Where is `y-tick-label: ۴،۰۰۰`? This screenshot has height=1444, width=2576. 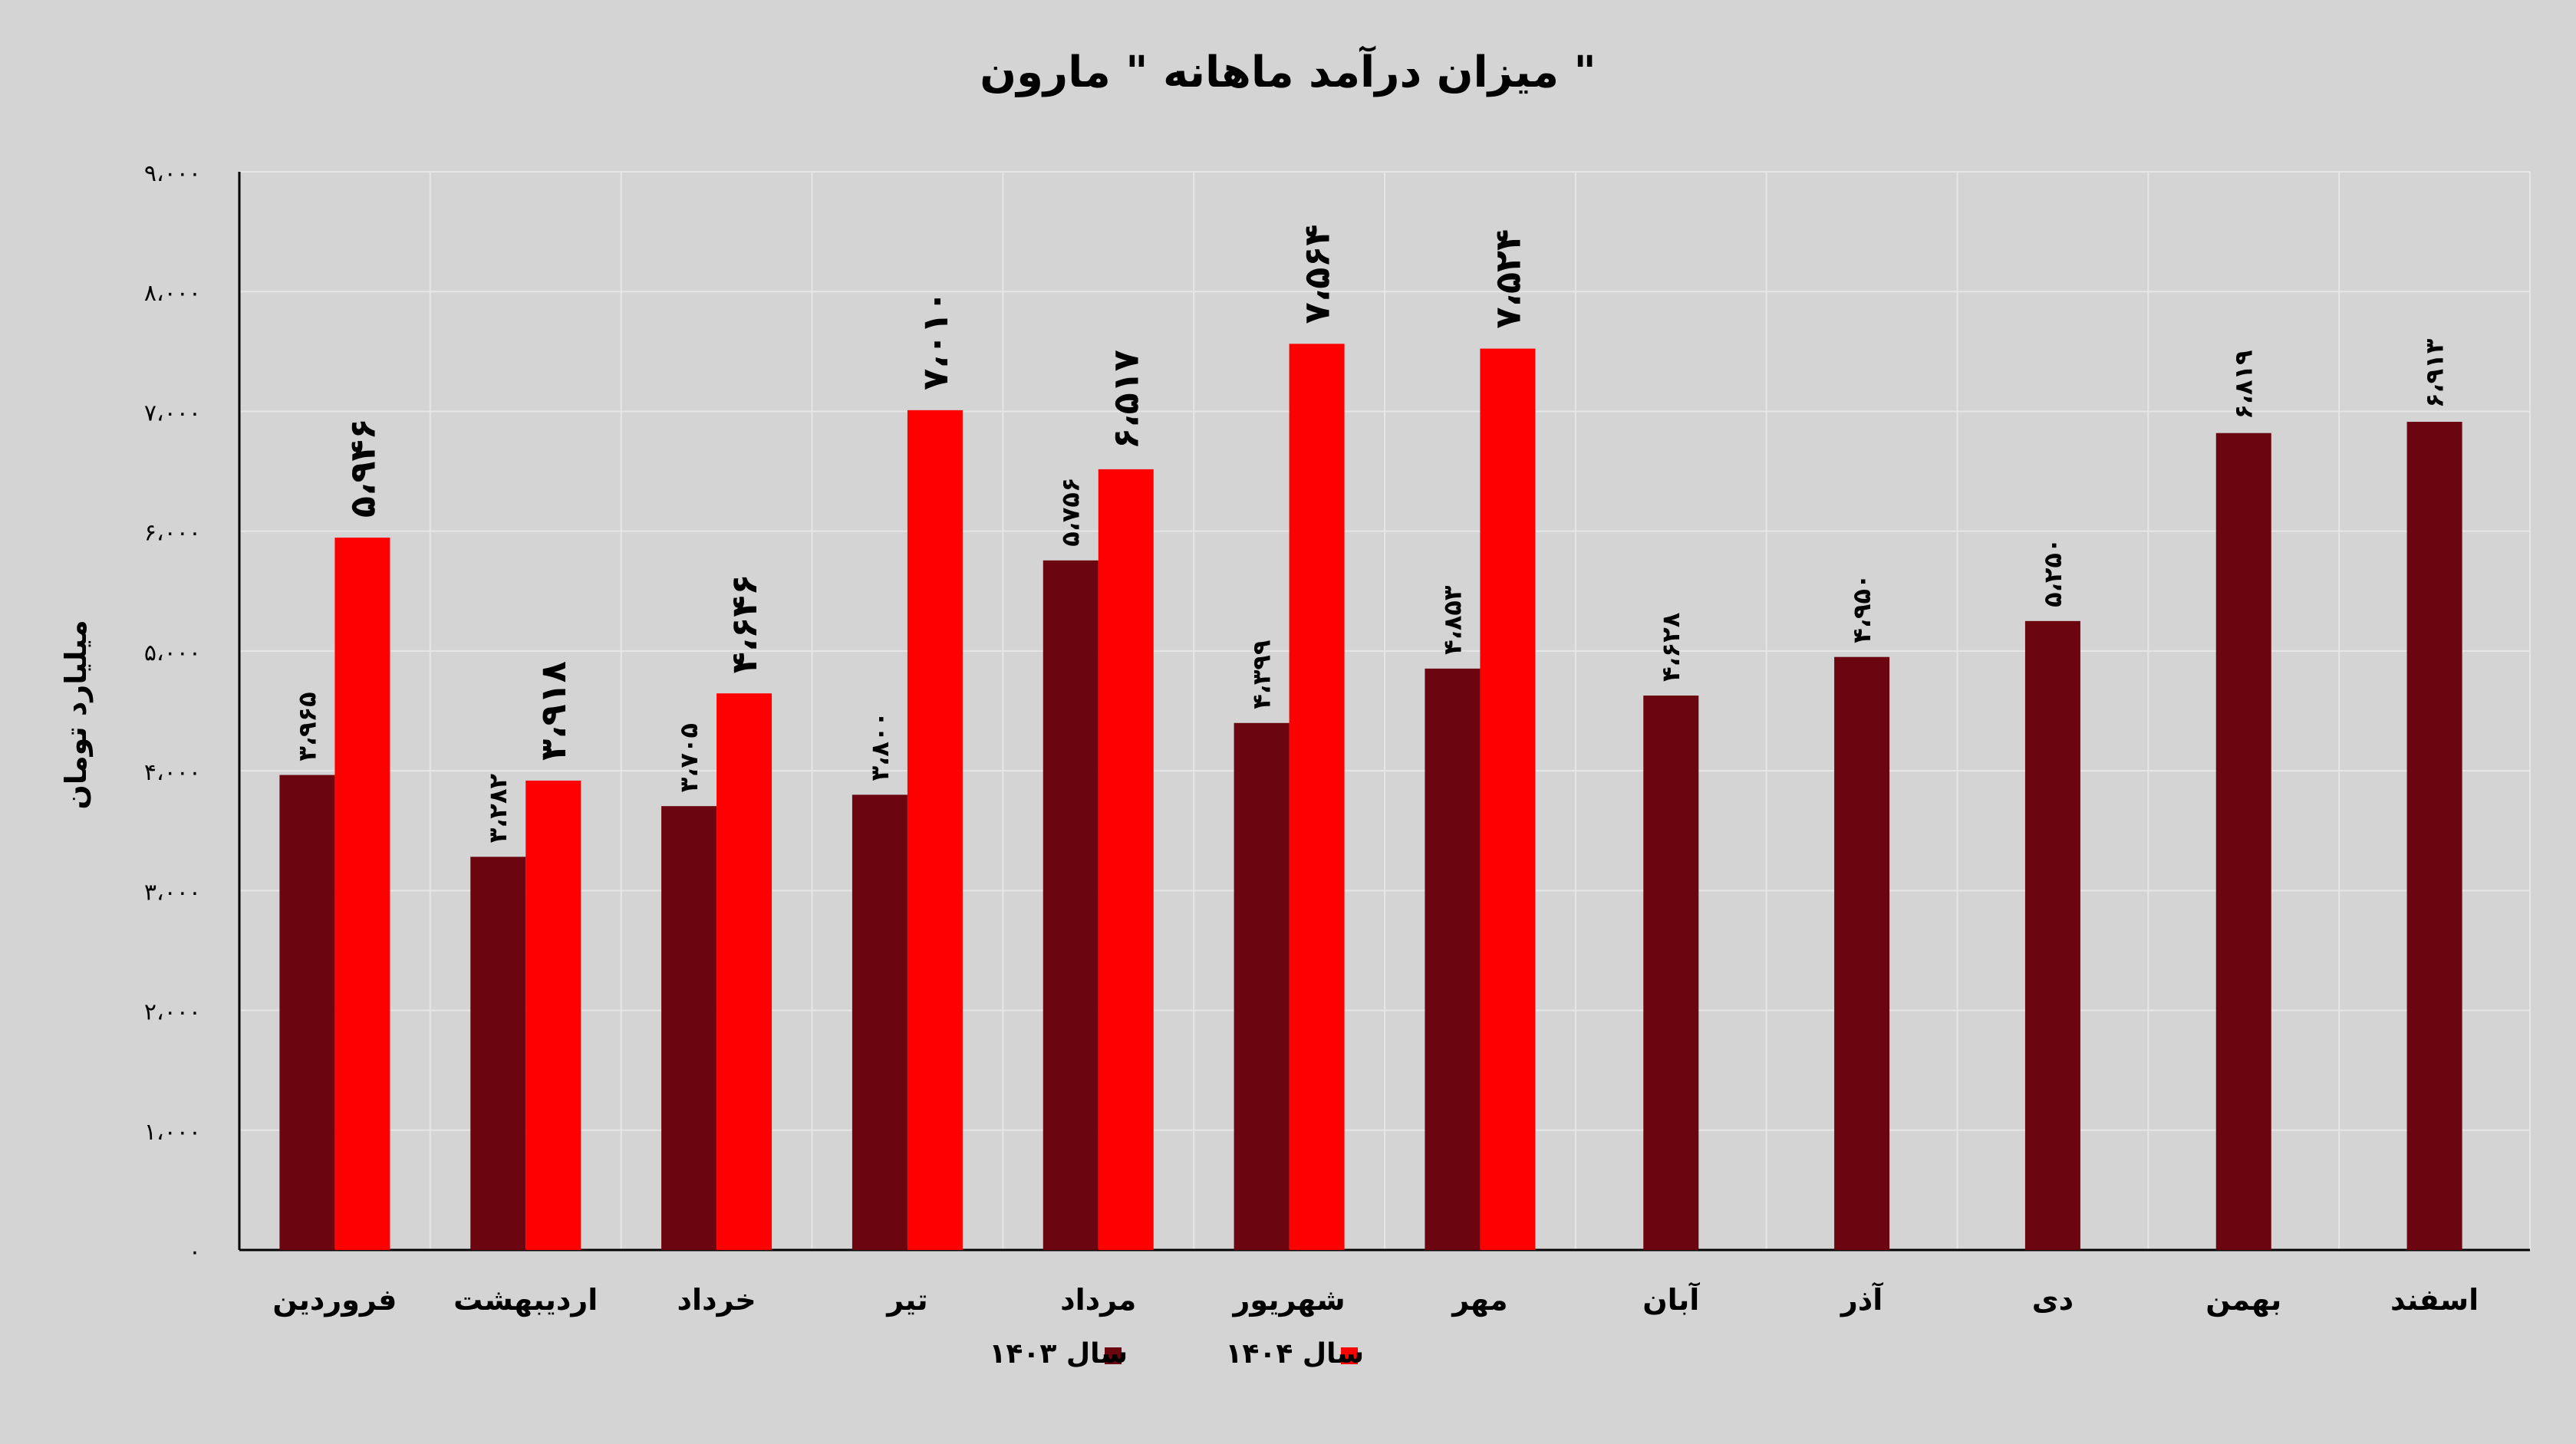 y-tick-label: ۴،۰۰۰ is located at coordinates (172, 772).